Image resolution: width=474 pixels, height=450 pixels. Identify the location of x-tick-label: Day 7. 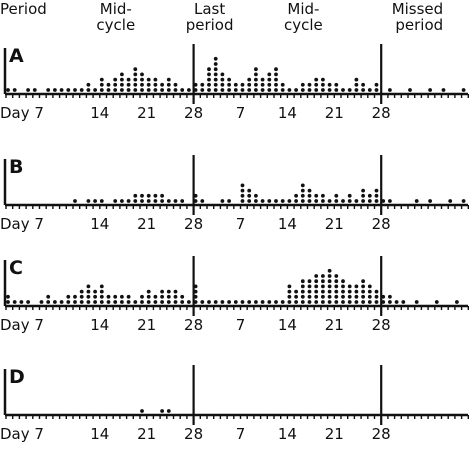
(22, 224).